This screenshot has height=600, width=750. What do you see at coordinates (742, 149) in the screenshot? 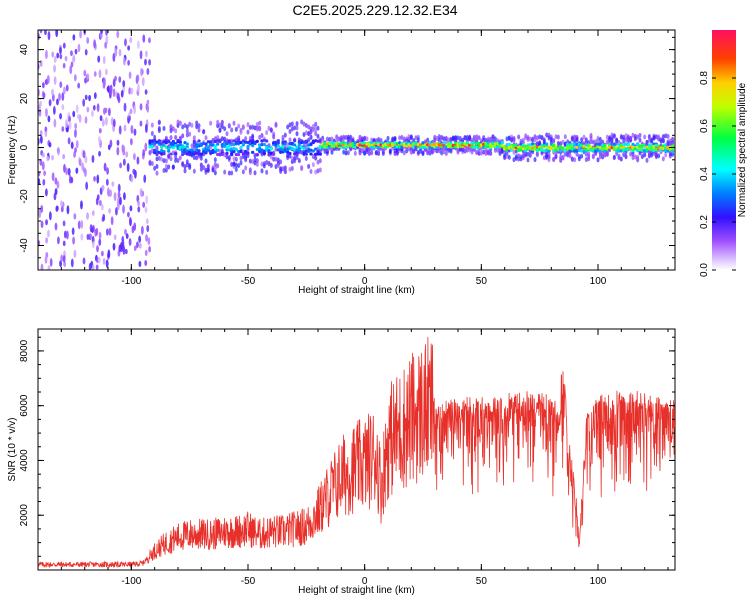
I see `colorbar-label: Normalized spectral amplitude` at bounding box center [742, 149].